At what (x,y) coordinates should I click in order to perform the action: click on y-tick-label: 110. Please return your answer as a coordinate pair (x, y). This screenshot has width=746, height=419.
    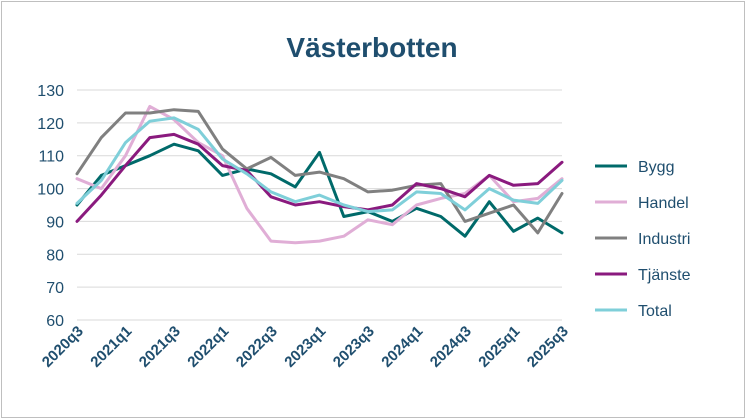
    Looking at the image, I should click on (51, 157).